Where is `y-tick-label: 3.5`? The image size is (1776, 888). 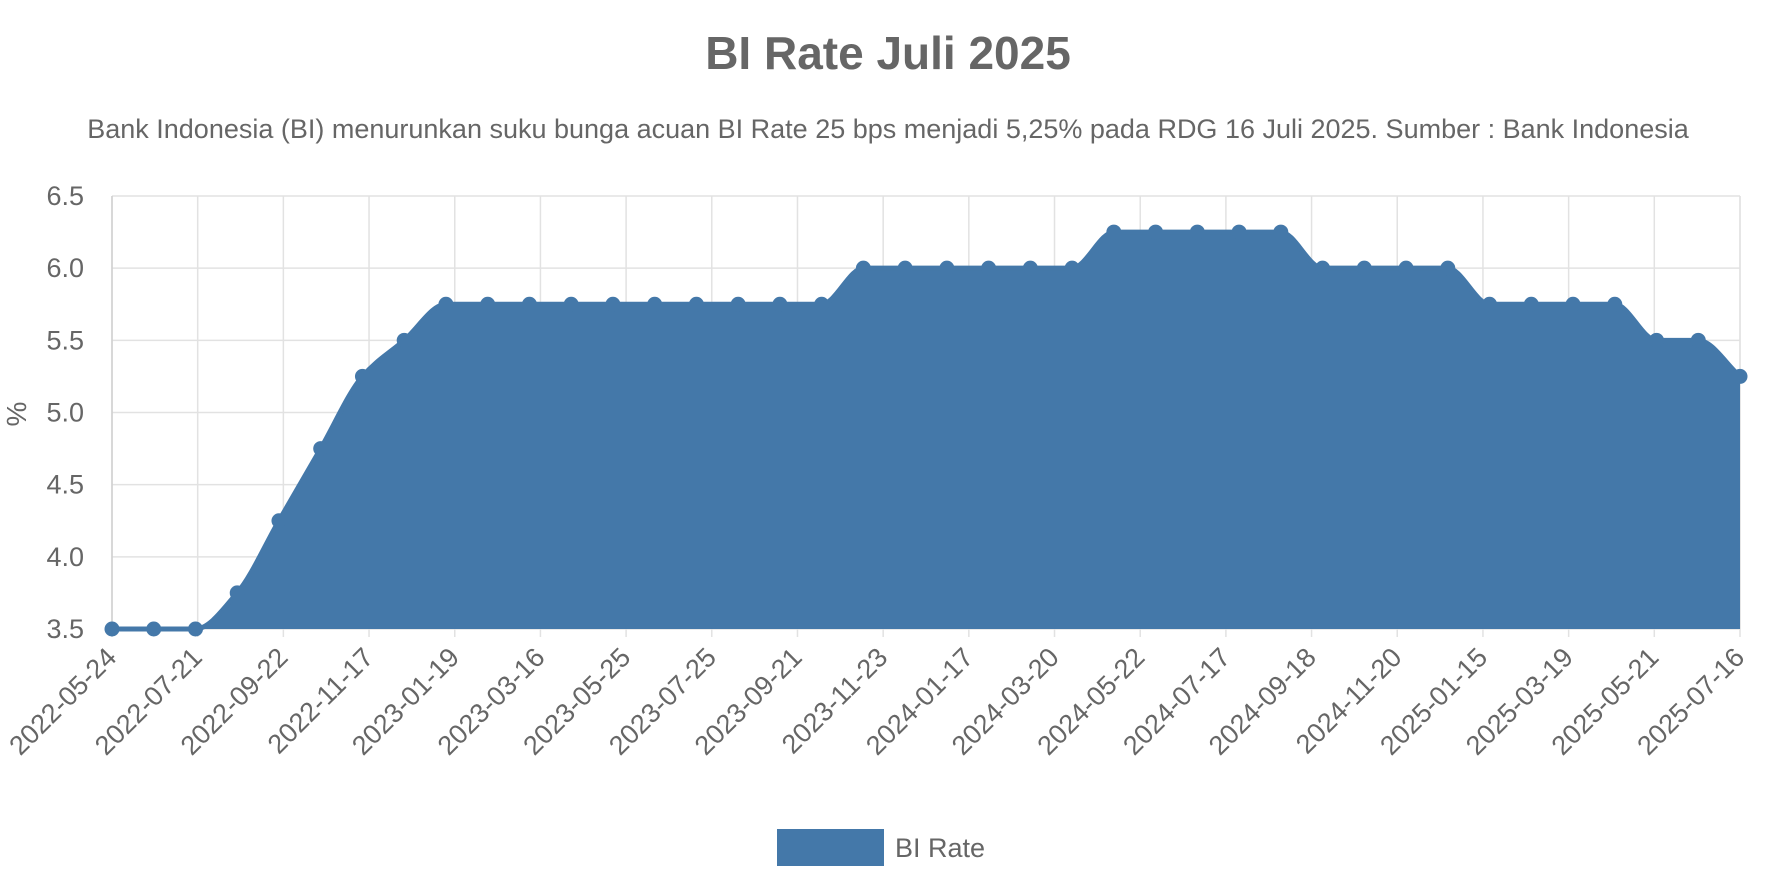
y-tick-label: 3.5 is located at coordinates (65, 629).